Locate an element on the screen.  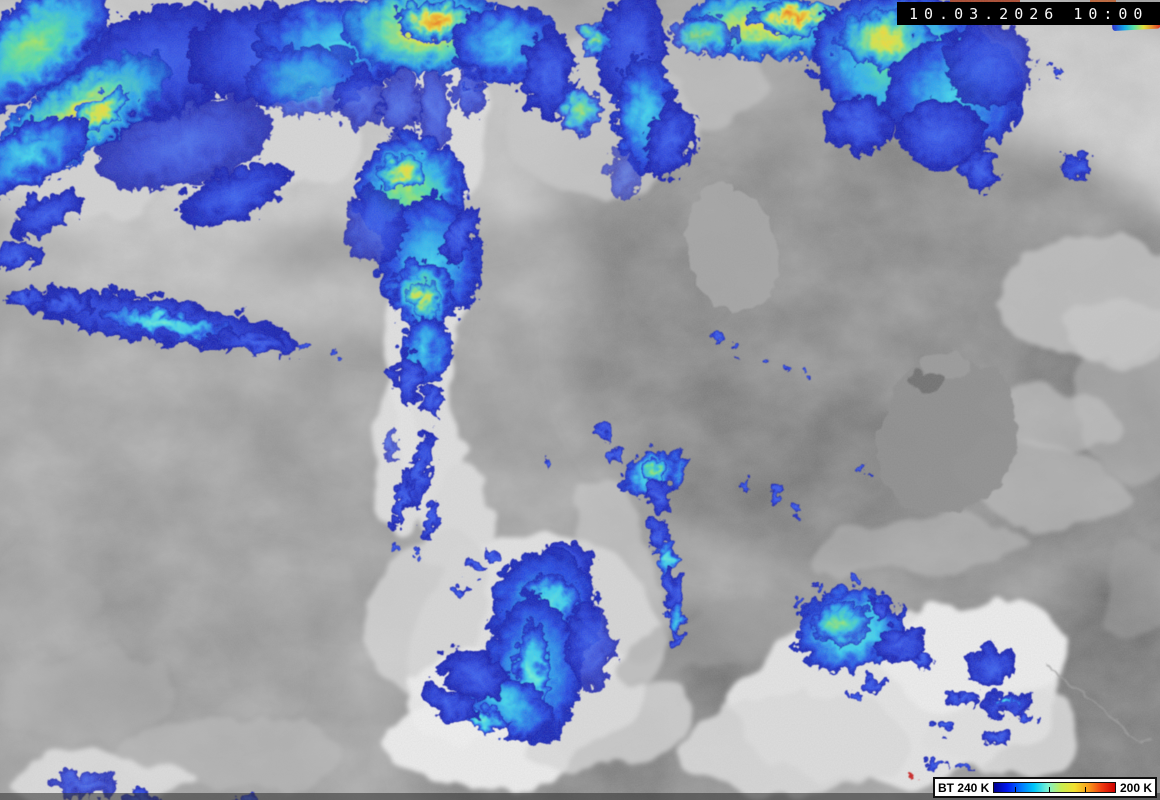
legend-max-label: 200 K is located at coordinates (1135, 787).